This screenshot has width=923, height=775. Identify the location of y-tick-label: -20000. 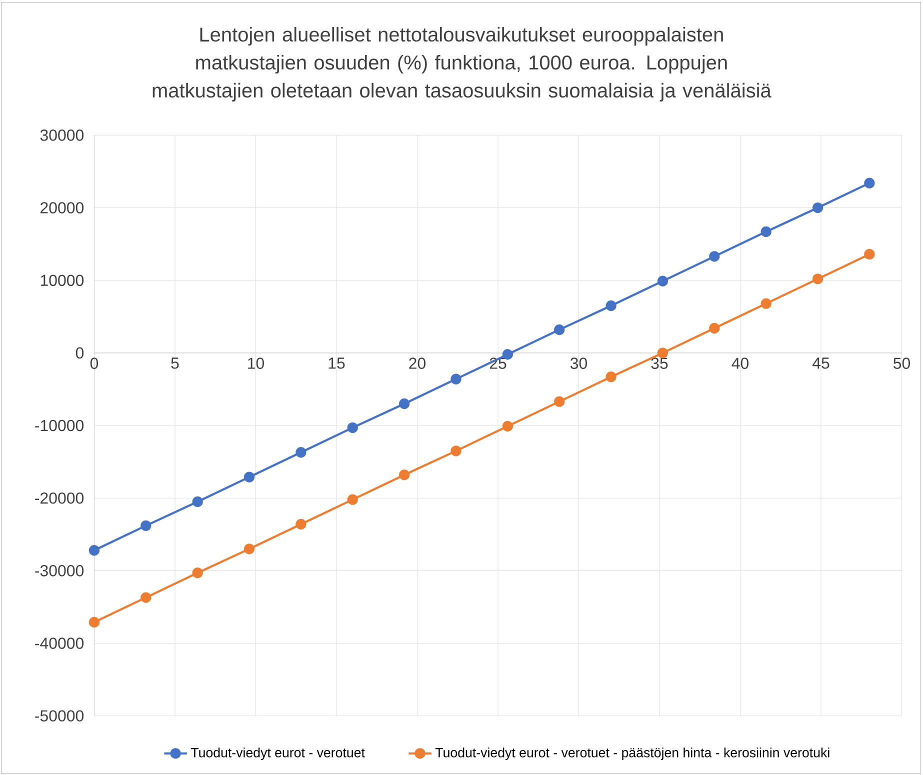
(59, 498).